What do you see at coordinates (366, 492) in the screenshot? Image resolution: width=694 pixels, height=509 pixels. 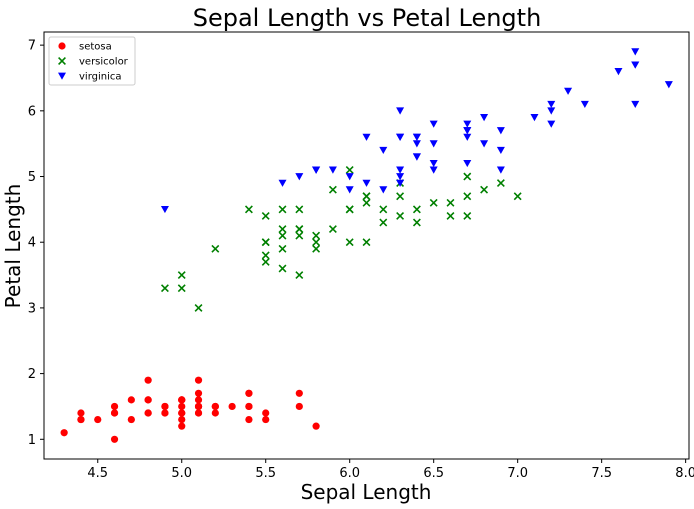 I see `x-axis-label: Sepal Length` at bounding box center [366, 492].